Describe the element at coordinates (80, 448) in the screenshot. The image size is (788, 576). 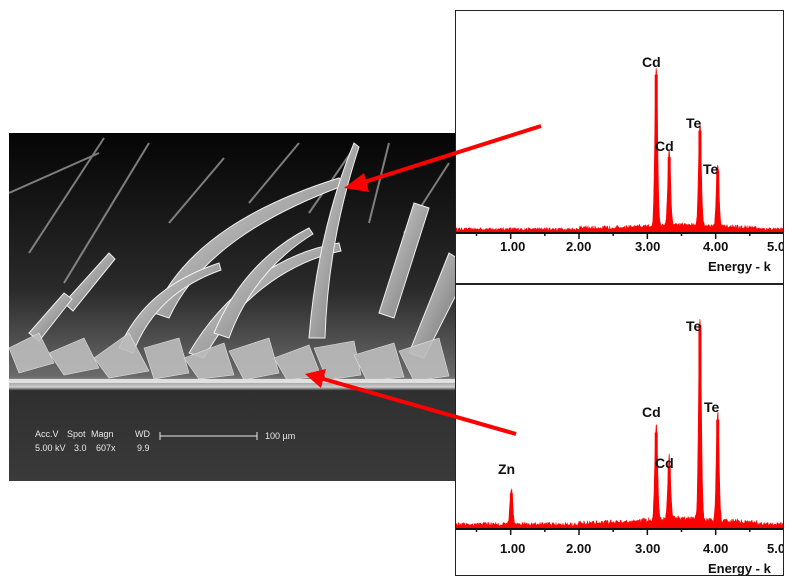
I see `sem-value-spot: 3.0` at that location.